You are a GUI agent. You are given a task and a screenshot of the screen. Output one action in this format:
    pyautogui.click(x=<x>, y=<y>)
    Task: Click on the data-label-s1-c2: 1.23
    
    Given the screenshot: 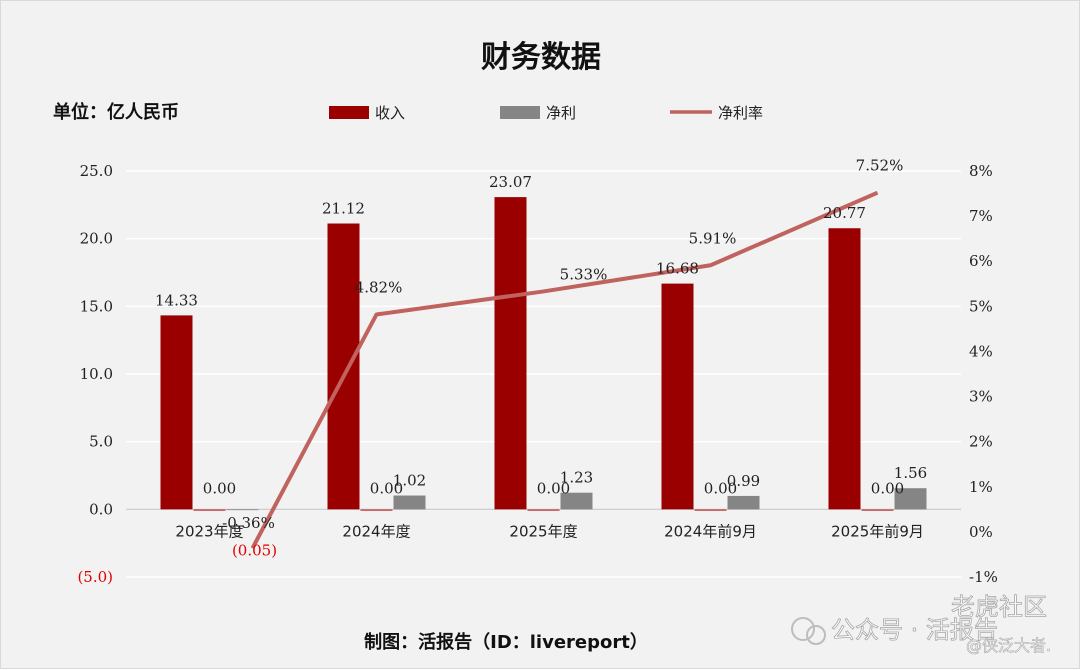 What is the action you would take?
    pyautogui.click(x=576, y=478)
    